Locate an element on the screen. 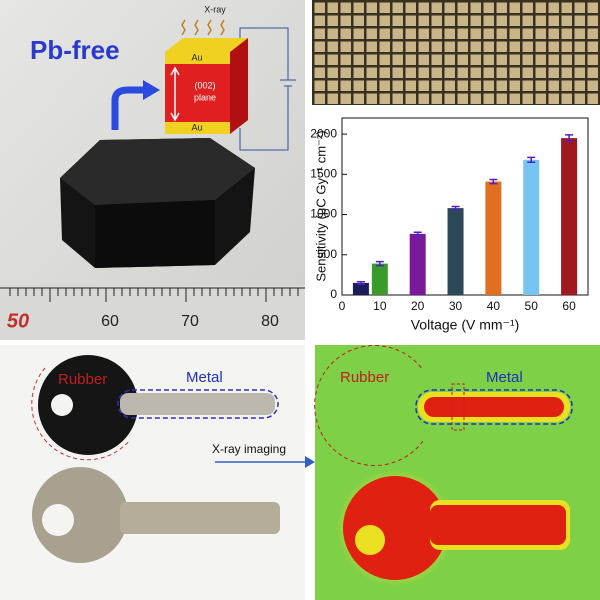 The image size is (600, 600). photo-label: Rubber is located at coordinates (82, 379).